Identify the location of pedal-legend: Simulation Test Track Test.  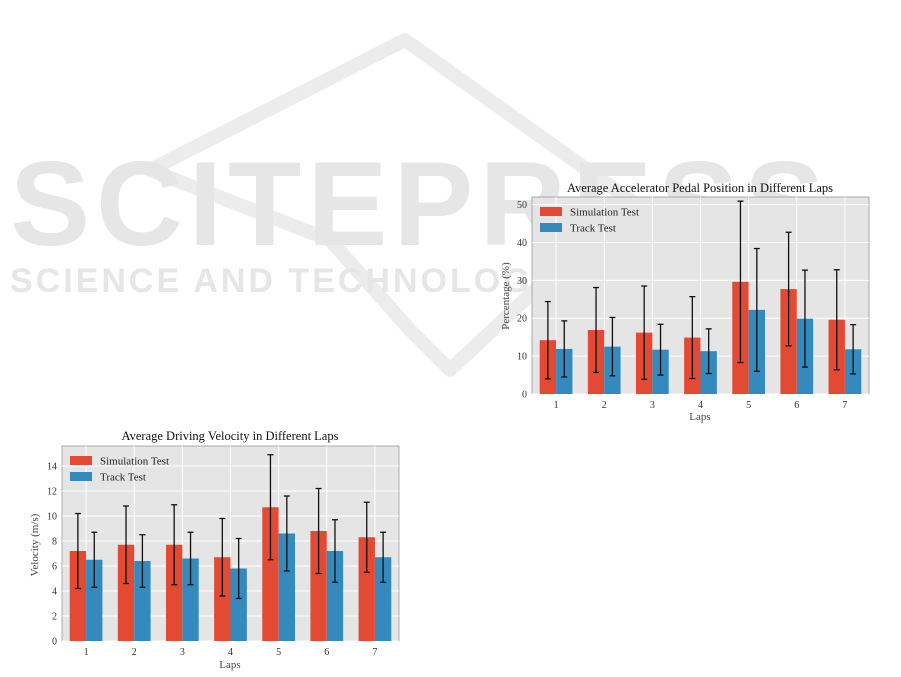
(589, 221).